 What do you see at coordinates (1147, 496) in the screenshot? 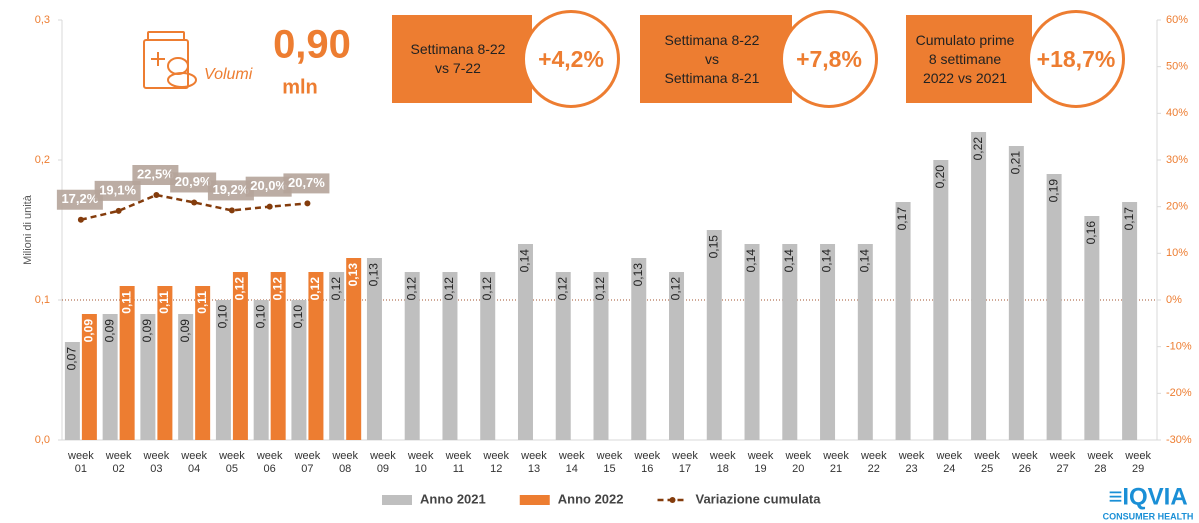
I see `brand-name: ≡IQVIA` at bounding box center [1147, 496].